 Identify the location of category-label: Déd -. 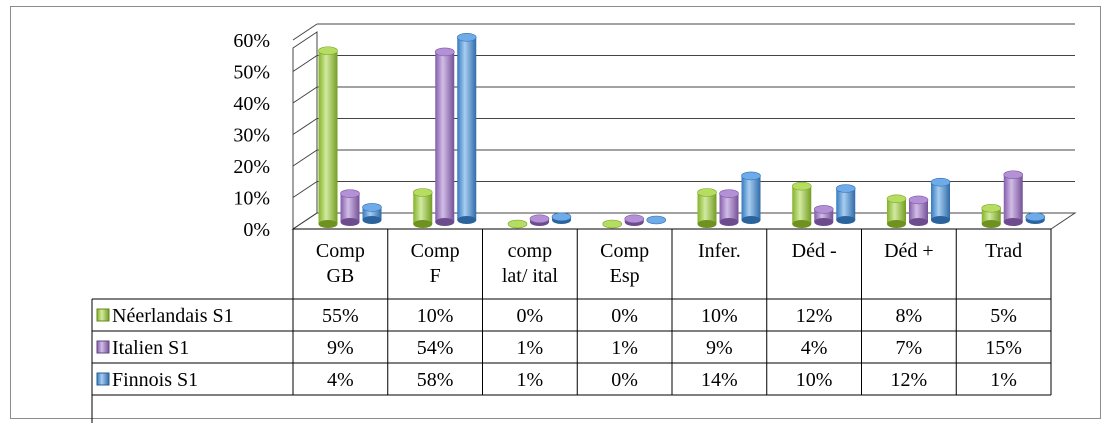
(814, 251).